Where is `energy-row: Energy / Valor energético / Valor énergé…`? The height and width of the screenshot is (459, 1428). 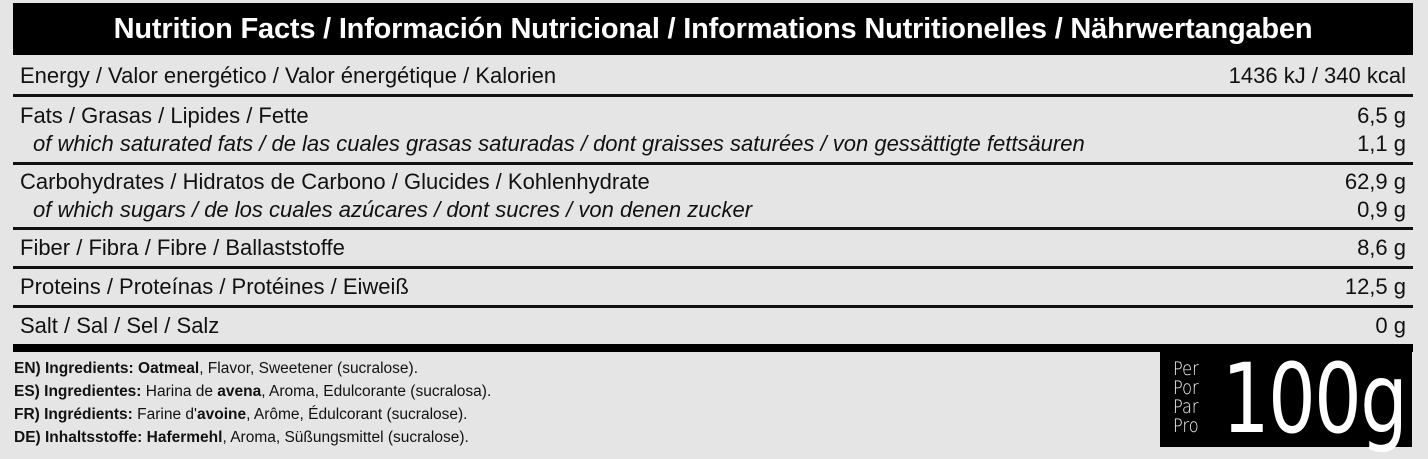
energy-row: Energy / Valor energético / Valor énergé… is located at coordinates (713, 76).